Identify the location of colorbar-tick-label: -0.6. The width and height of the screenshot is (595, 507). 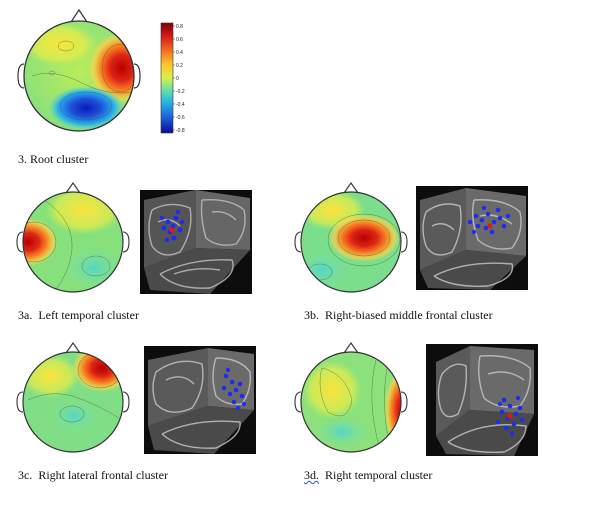
(180, 118).